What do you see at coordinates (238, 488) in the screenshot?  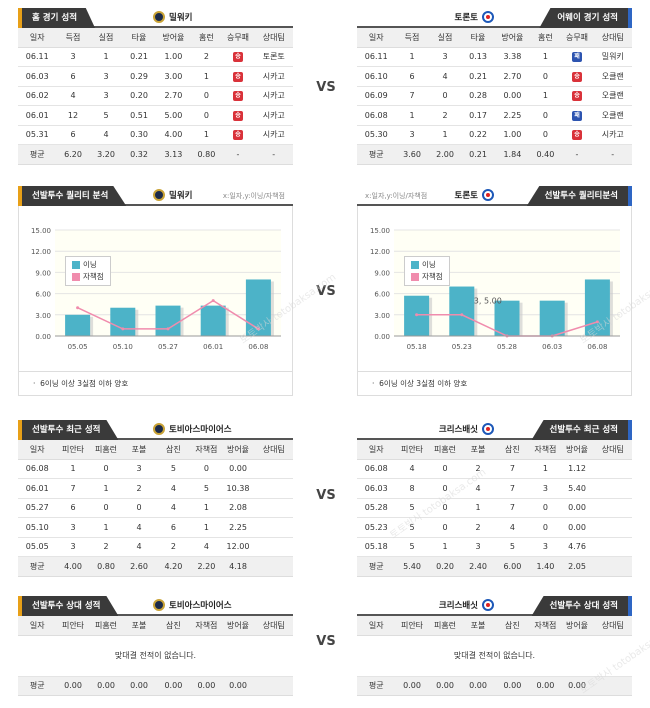 I see `table-cell: 10.38` at bounding box center [238, 488].